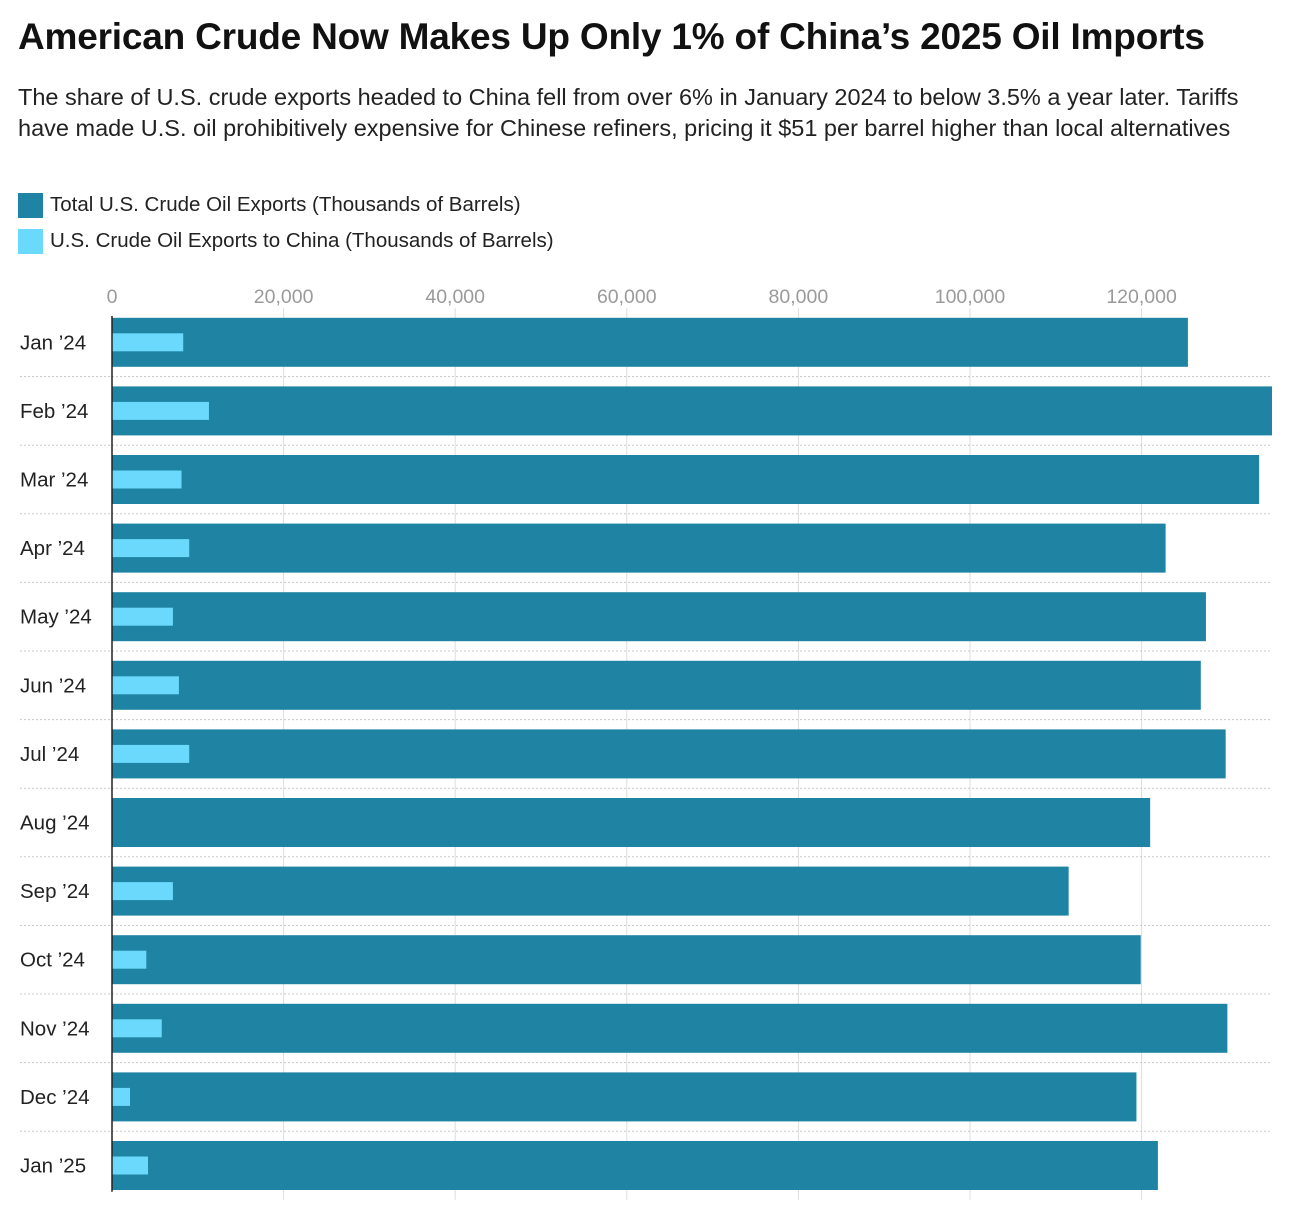  What do you see at coordinates (55, 1097) in the screenshot?
I see `category-label: Dec ’24` at bounding box center [55, 1097].